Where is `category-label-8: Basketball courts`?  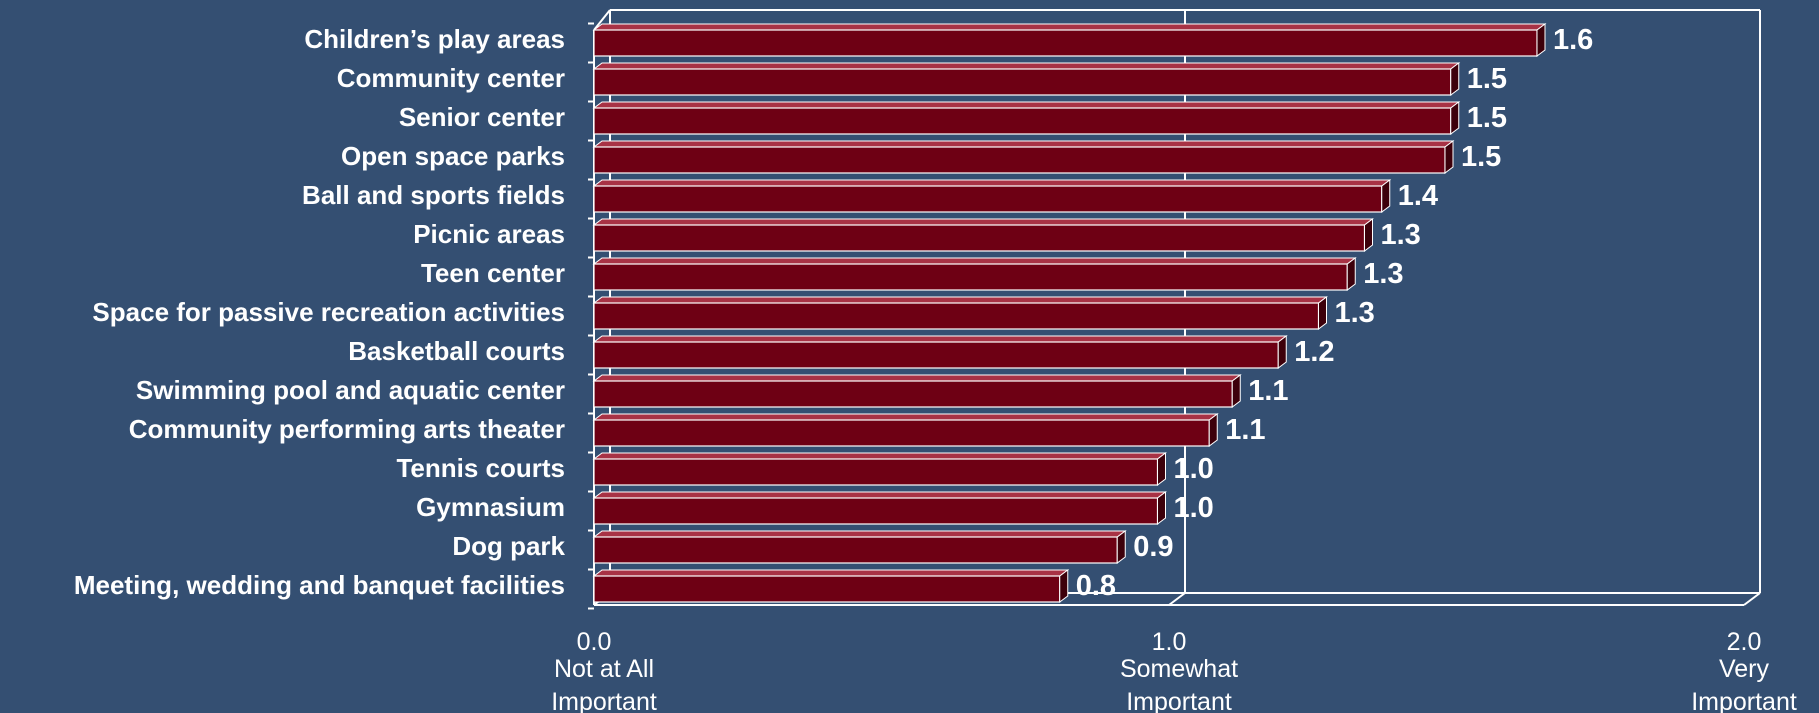
category-label-8: Basketball courts is located at coordinates (456, 351).